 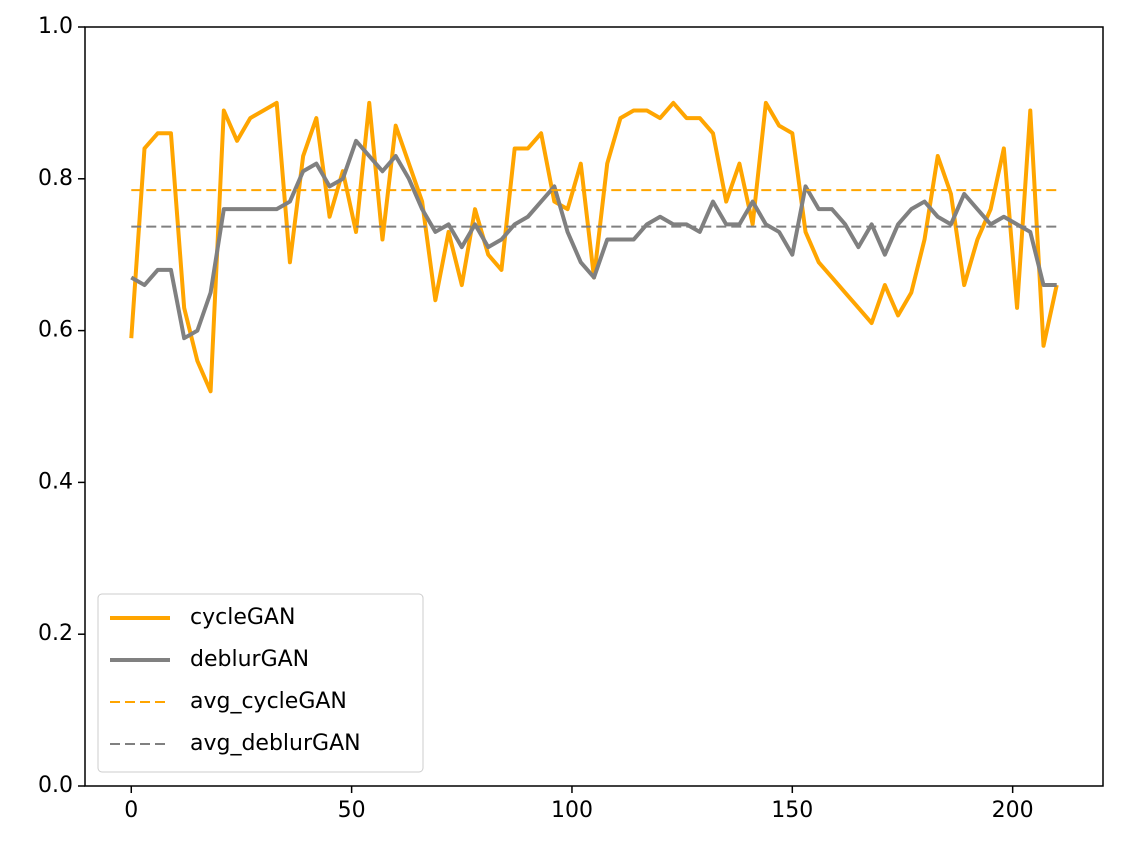 What do you see at coordinates (55, 785) in the screenshot?
I see `y-tick-label: 0.0` at bounding box center [55, 785].